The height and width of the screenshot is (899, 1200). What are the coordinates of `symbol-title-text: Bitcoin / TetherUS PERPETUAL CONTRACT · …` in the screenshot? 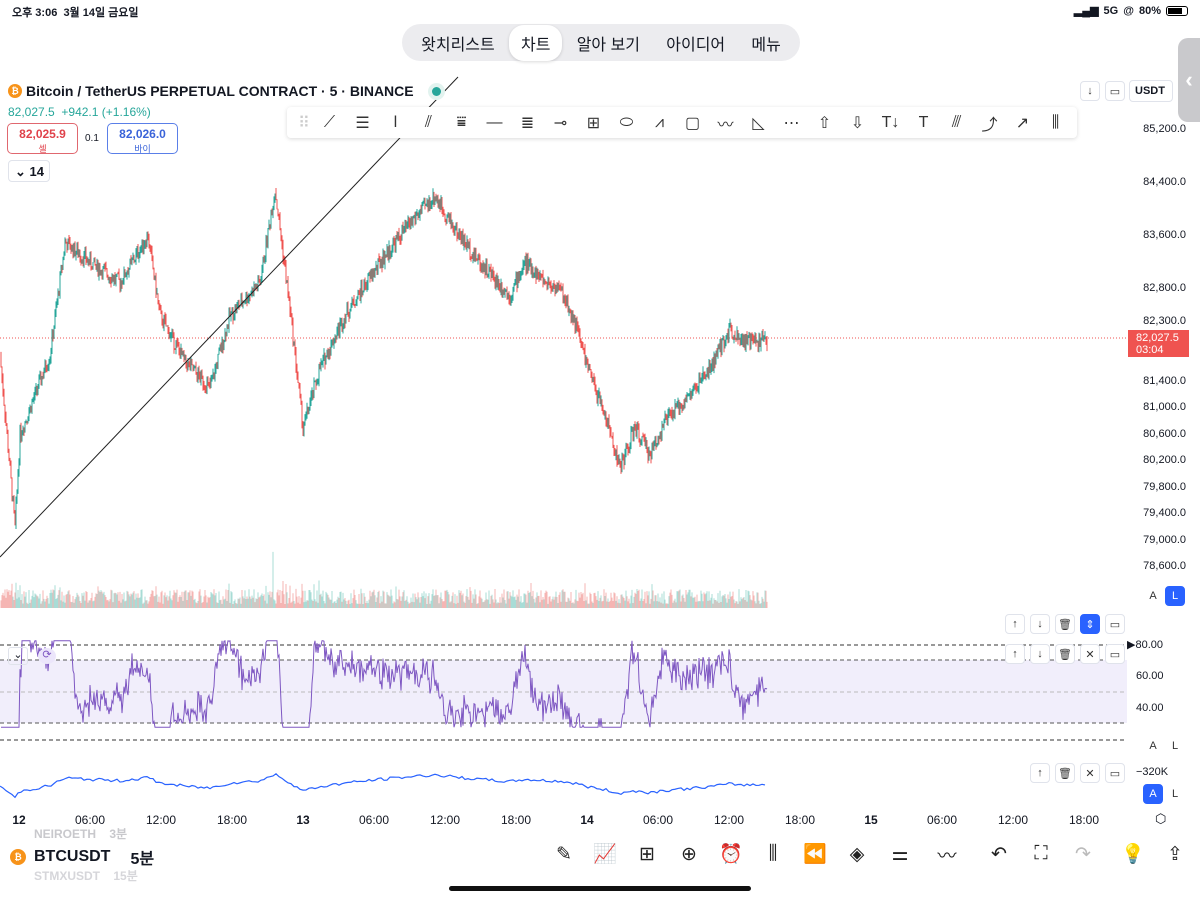 It's located at (220, 91).